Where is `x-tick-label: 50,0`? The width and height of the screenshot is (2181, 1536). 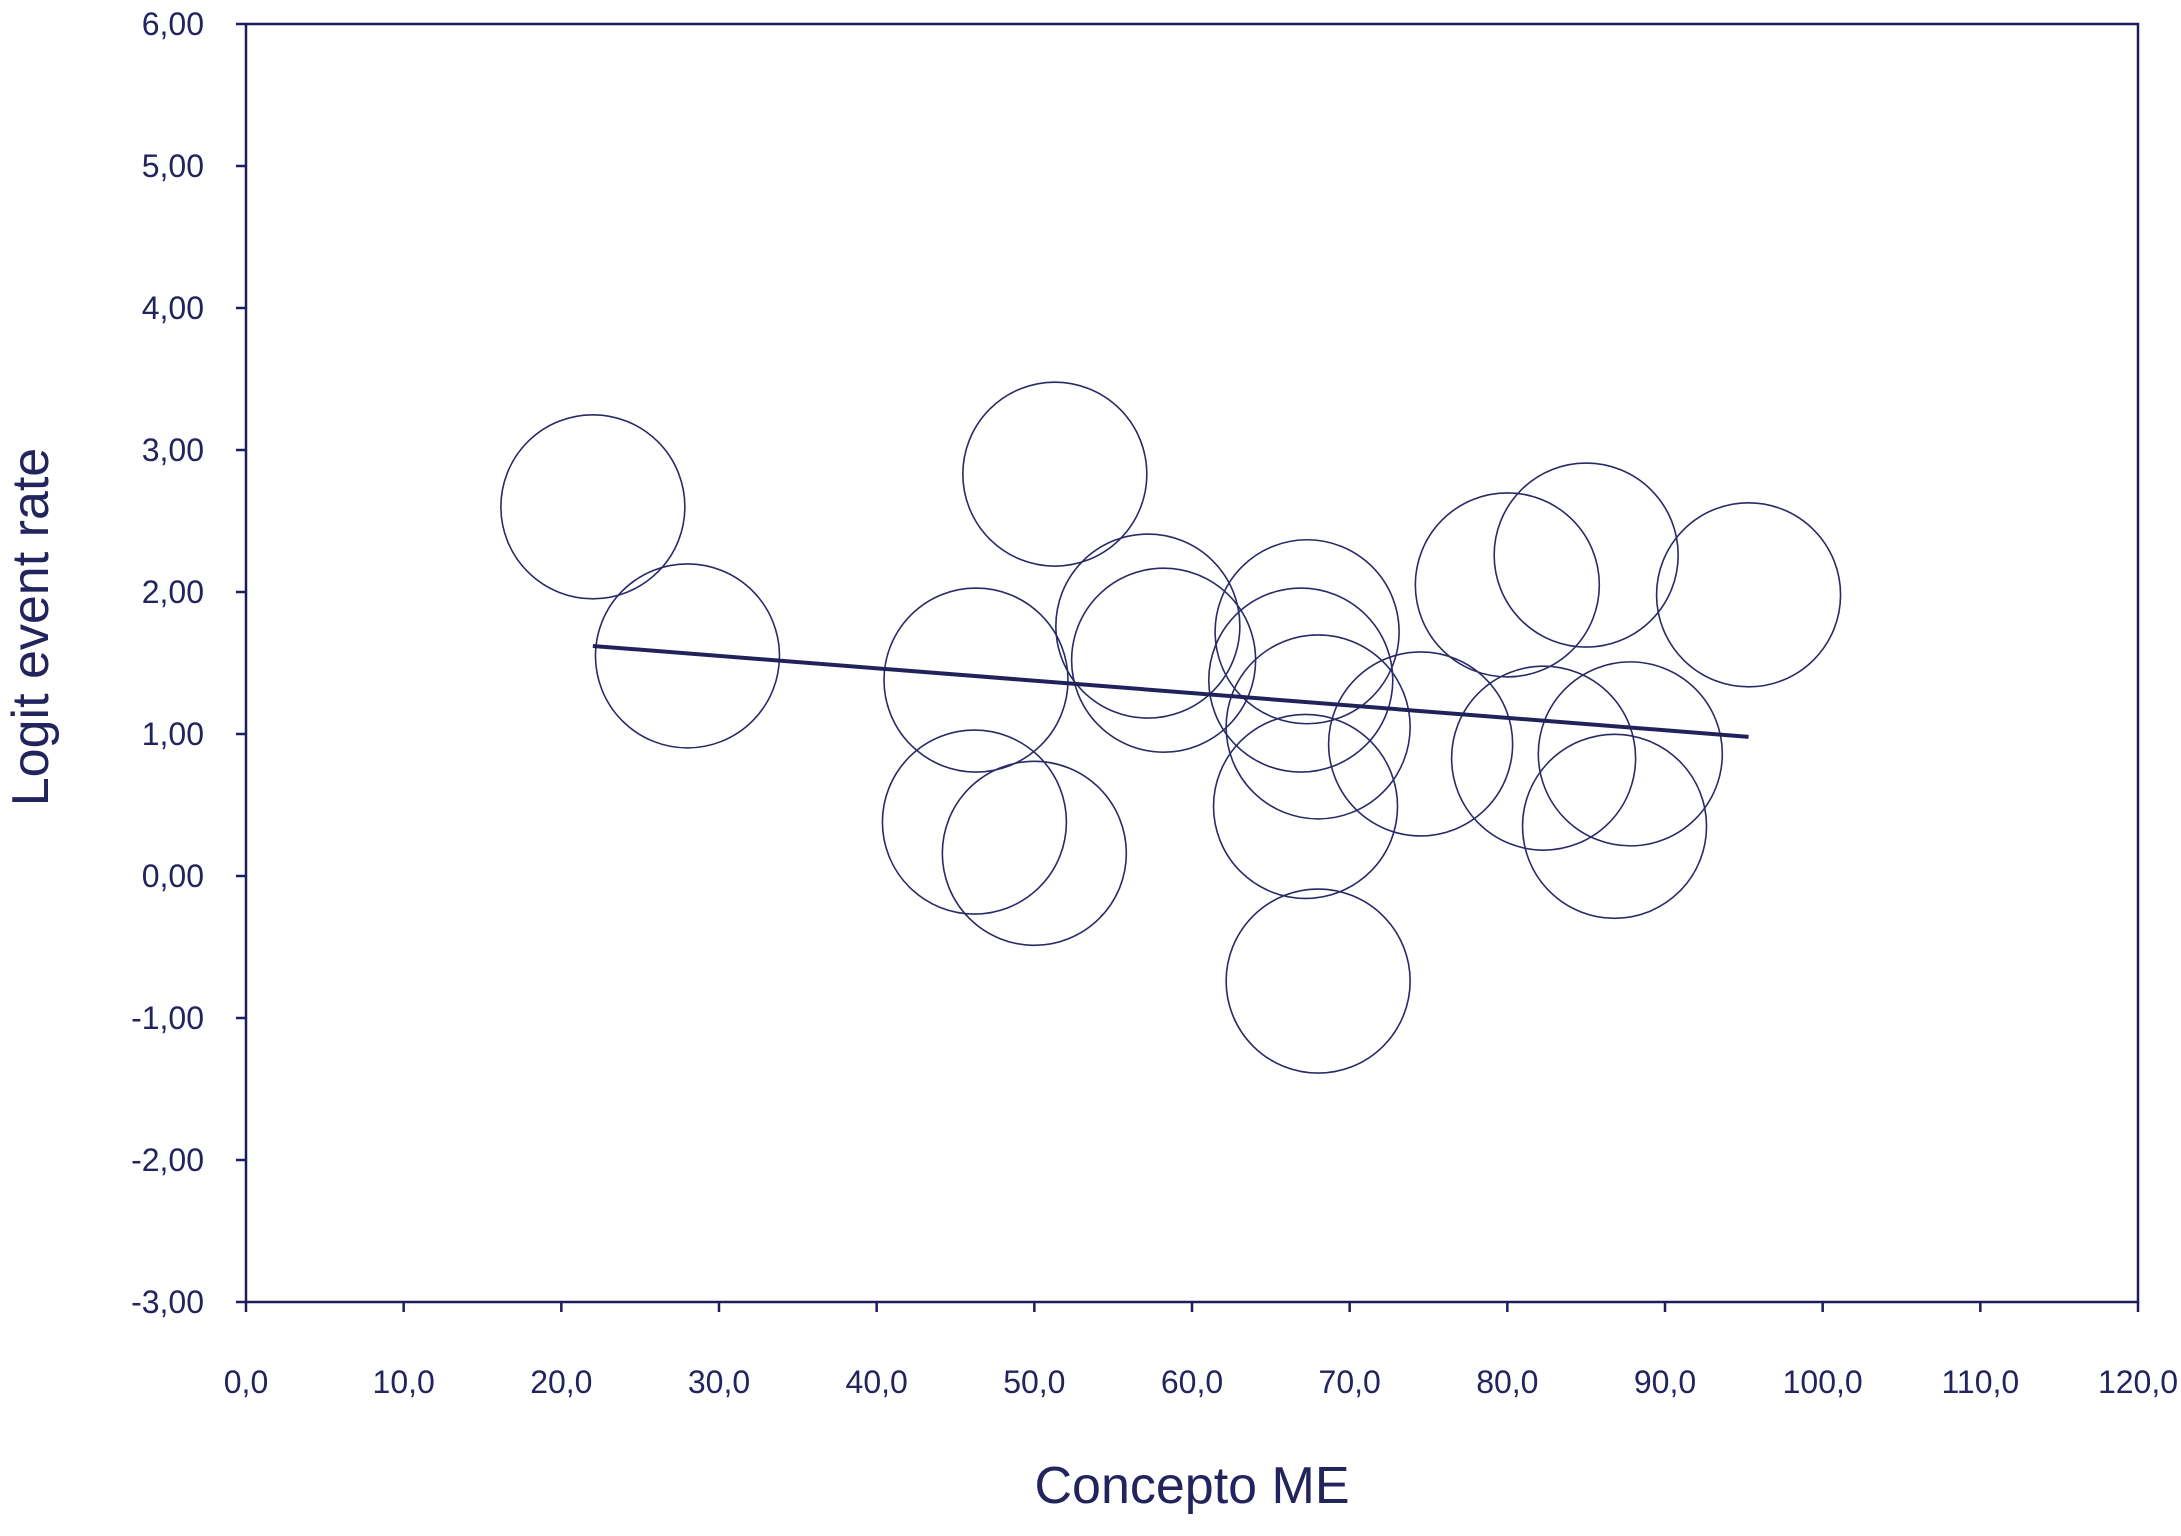
x-tick-label: 50,0 is located at coordinates (1034, 1382).